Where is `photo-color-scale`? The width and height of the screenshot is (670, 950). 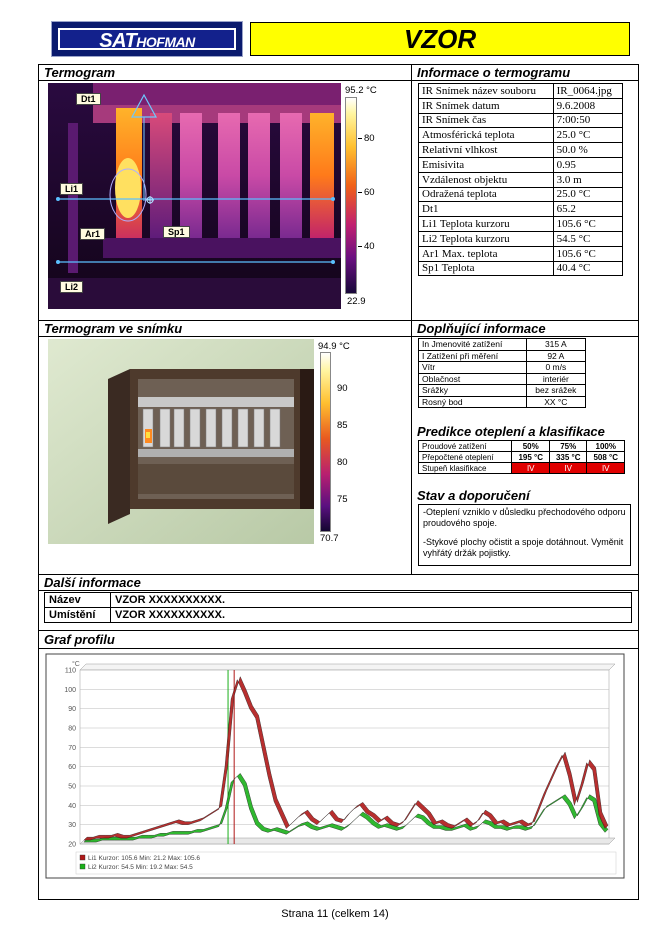
photo-color-scale is located at coordinates (325, 442).